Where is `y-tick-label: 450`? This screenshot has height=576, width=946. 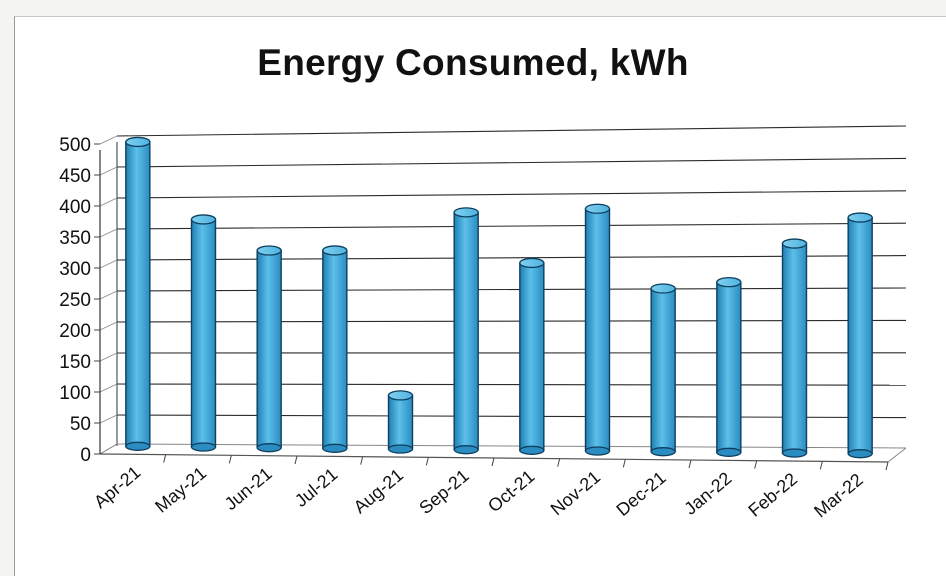
y-tick-label: 450 is located at coordinates (75, 176).